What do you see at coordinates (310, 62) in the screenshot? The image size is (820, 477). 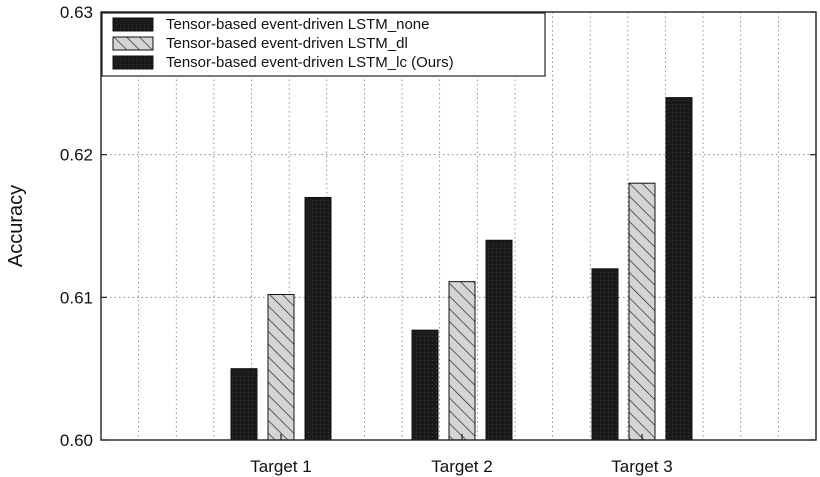 I see `legend-label-lc: Tensor-based event-driven LSTM_lc (Ours)` at bounding box center [310, 62].